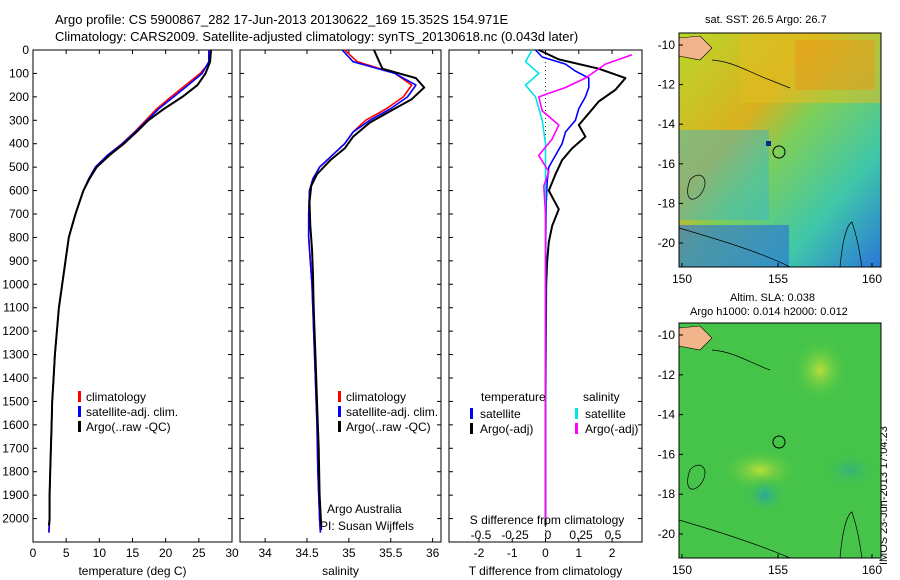 This screenshot has width=900, height=580. What do you see at coordinates (19, 73) in the screenshot?
I see `depth-tick-label: 100` at bounding box center [19, 73].